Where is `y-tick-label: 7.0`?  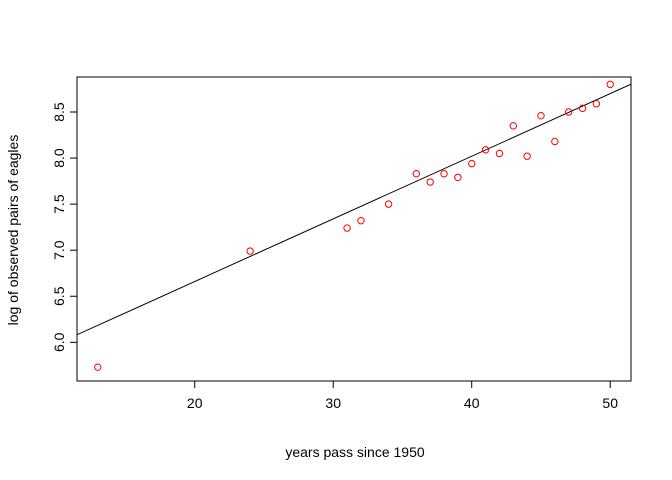 y-tick-label: 7.0 is located at coordinates (59, 250).